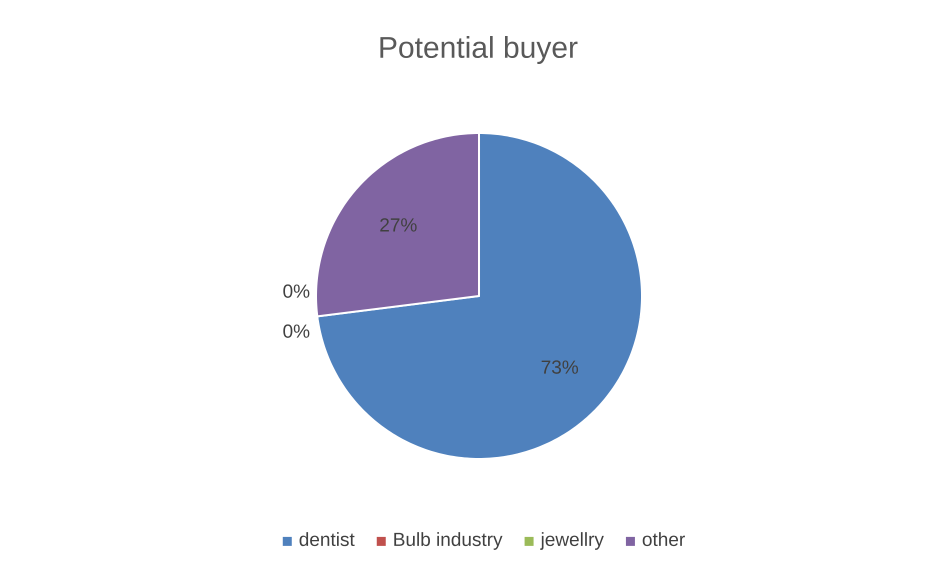 The width and height of the screenshot is (940, 573). What do you see at coordinates (448, 541) in the screenshot?
I see `legend-label: Bulb industry` at bounding box center [448, 541].